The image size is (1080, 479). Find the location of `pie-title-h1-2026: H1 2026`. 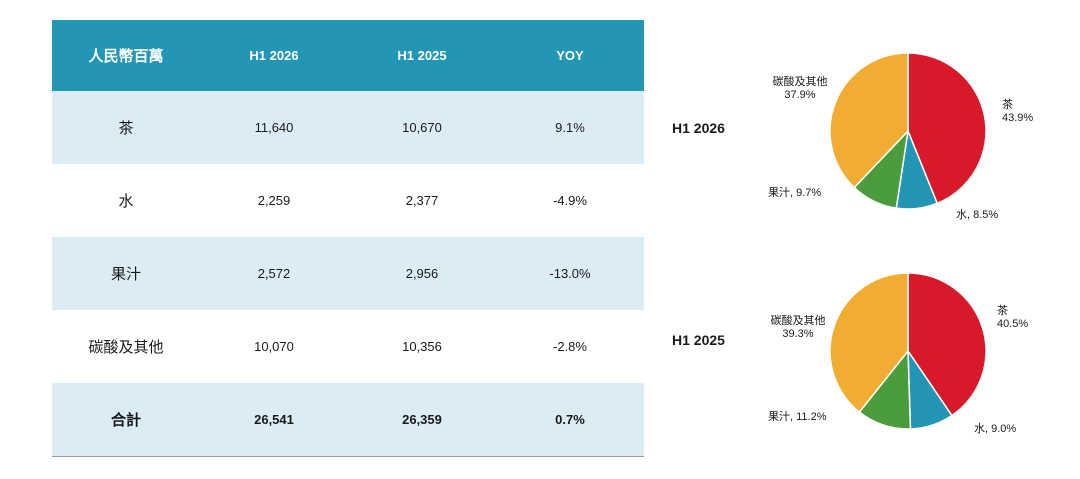

pie-title-h1-2026: H1 2026 is located at coordinates (698, 128).